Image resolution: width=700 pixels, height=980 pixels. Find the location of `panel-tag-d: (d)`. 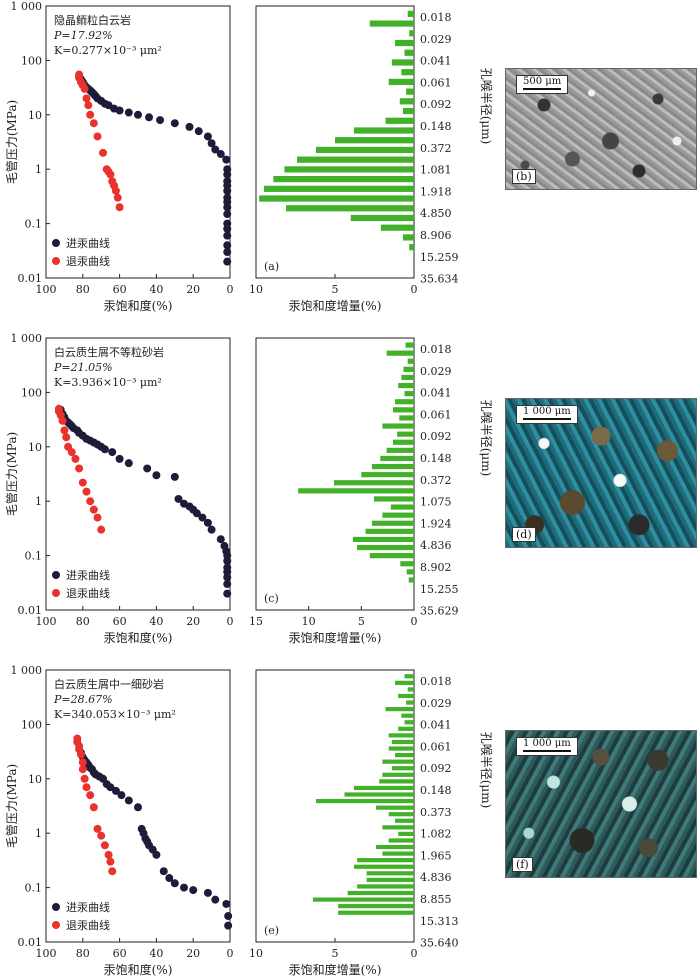

panel-tag-d: (d) is located at coordinates (524, 534).